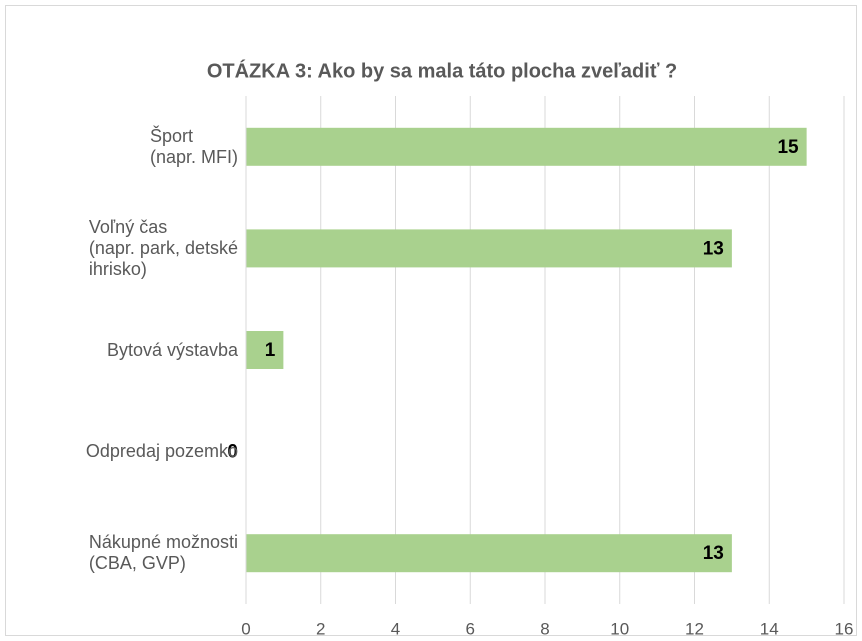  What do you see at coordinates (395, 628) in the screenshot?
I see `x-tick-label: 4` at bounding box center [395, 628].